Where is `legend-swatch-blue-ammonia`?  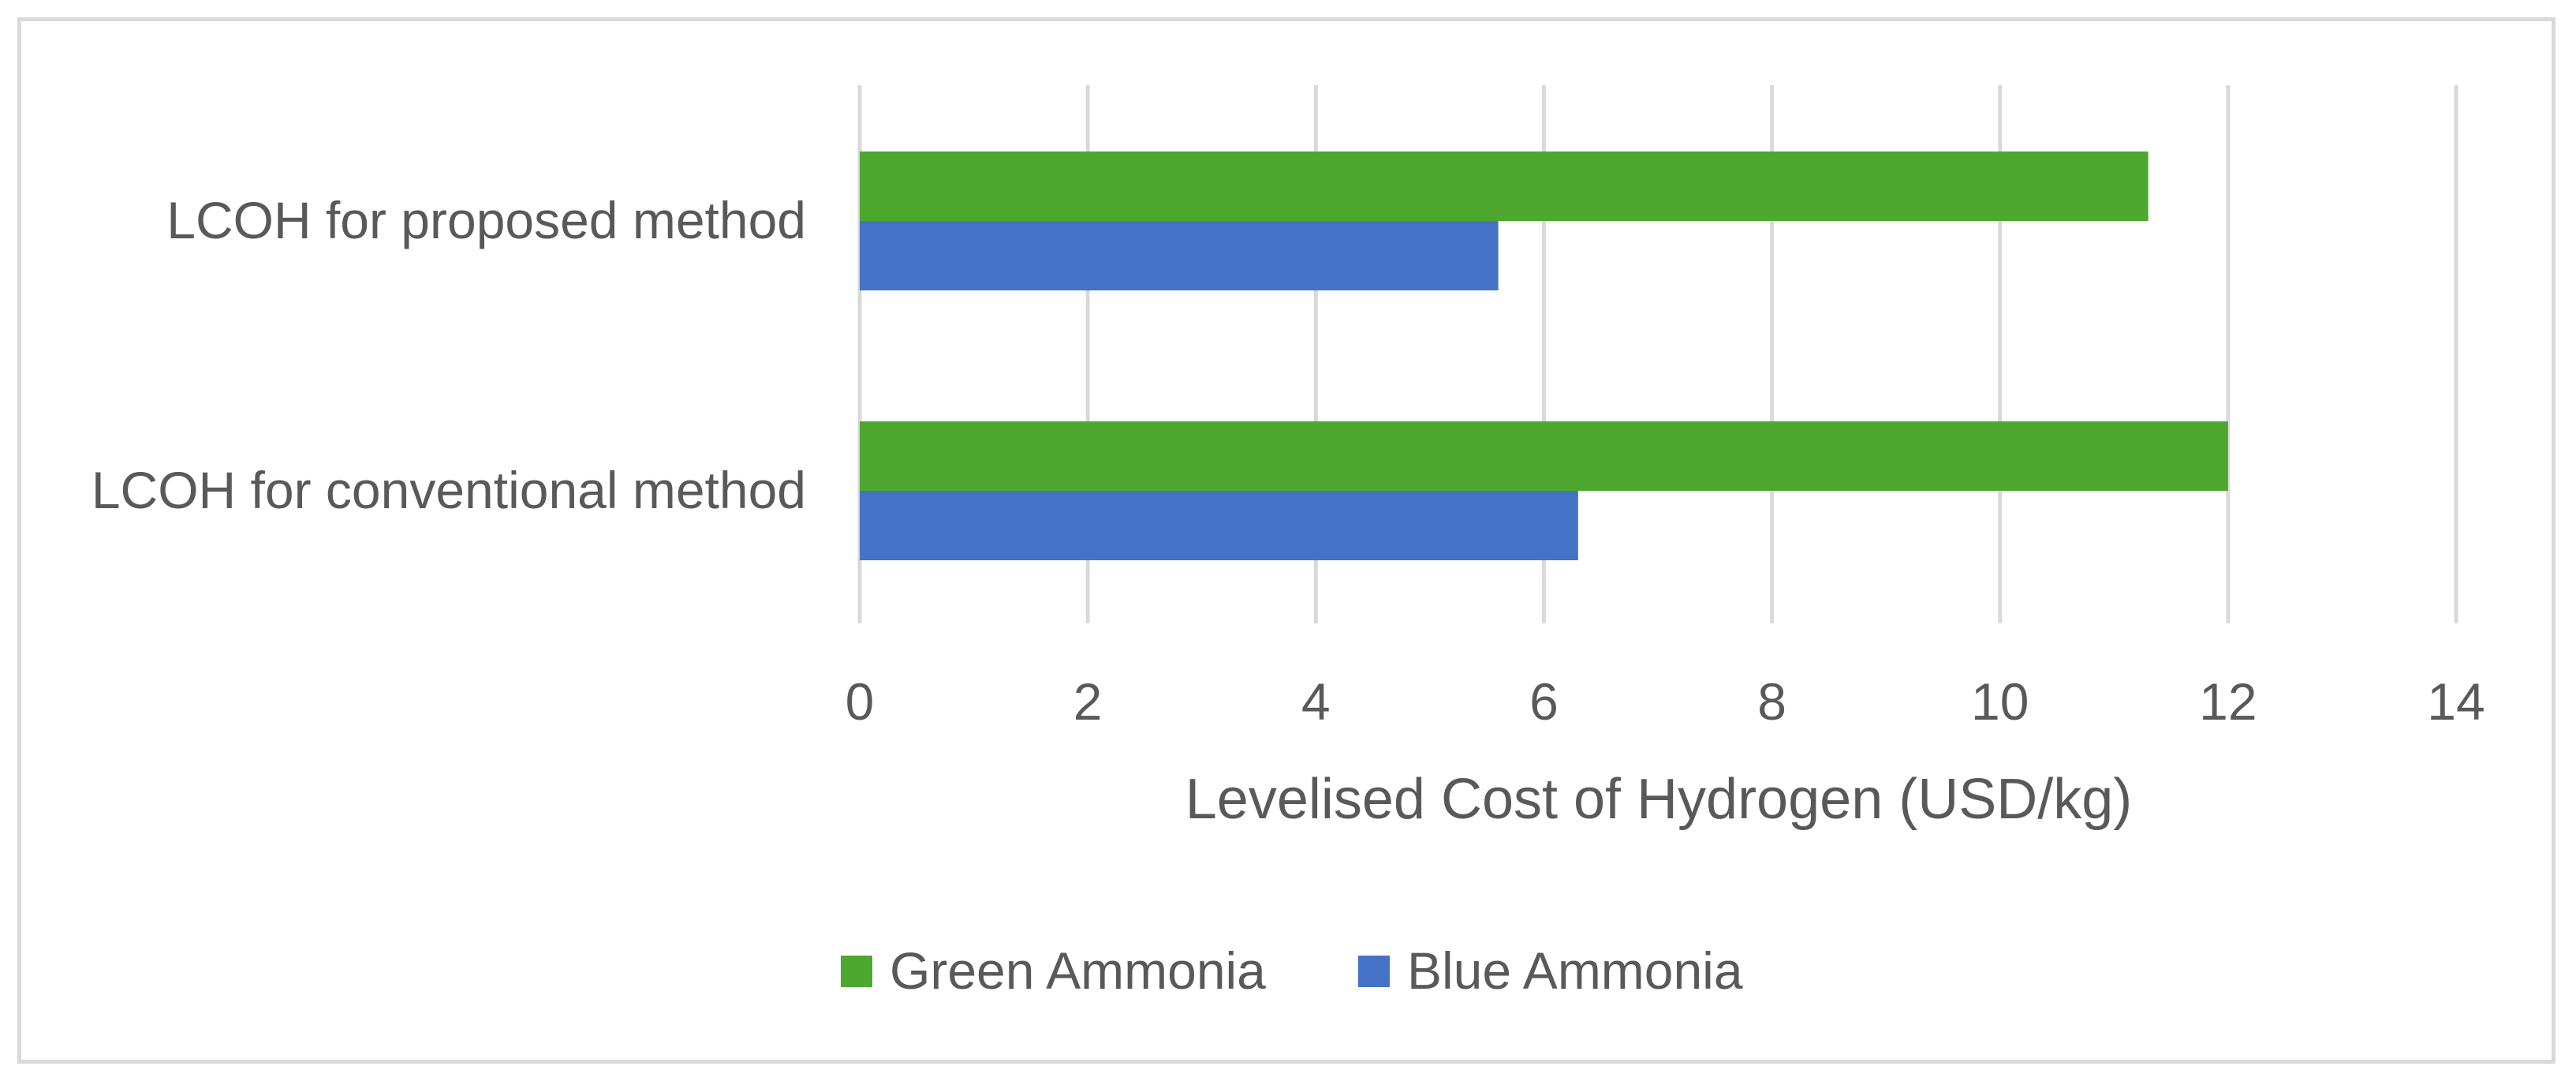 legend-swatch-blue-ammonia is located at coordinates (1374, 971).